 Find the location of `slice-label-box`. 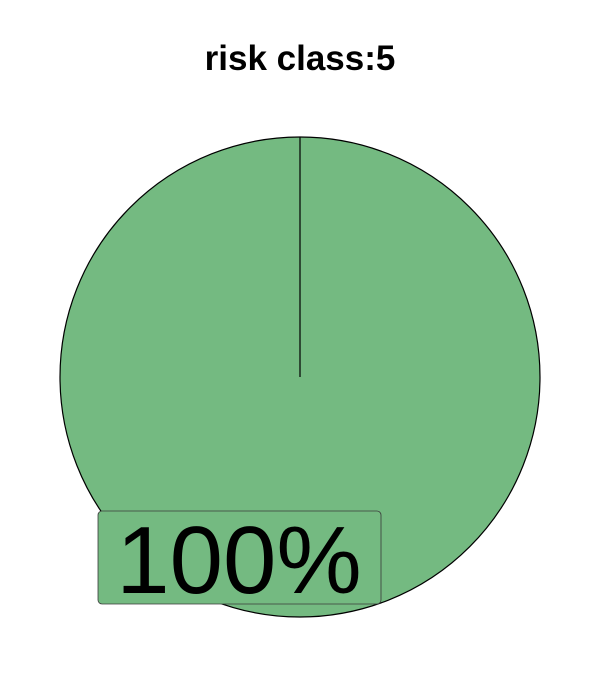

slice-label-box is located at coordinates (239, 557).